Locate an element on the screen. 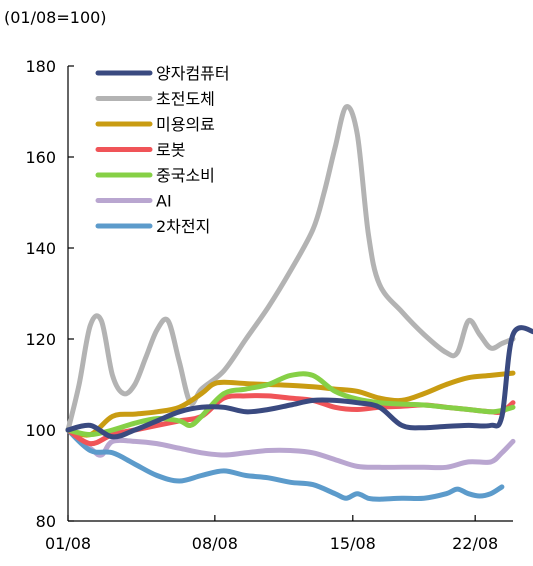  y-tick-label: 80 is located at coordinates (46, 521).